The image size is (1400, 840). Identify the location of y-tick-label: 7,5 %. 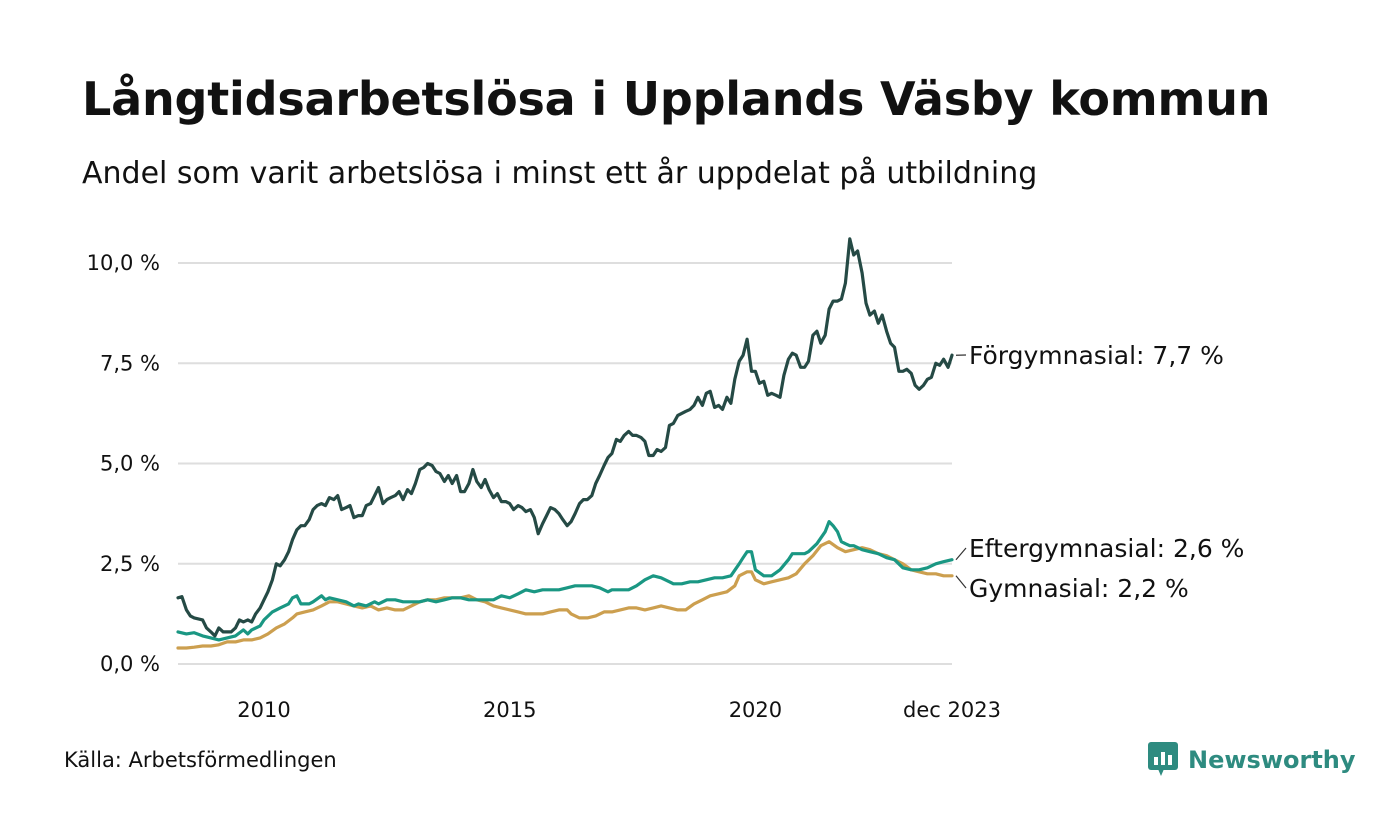
(130, 363).